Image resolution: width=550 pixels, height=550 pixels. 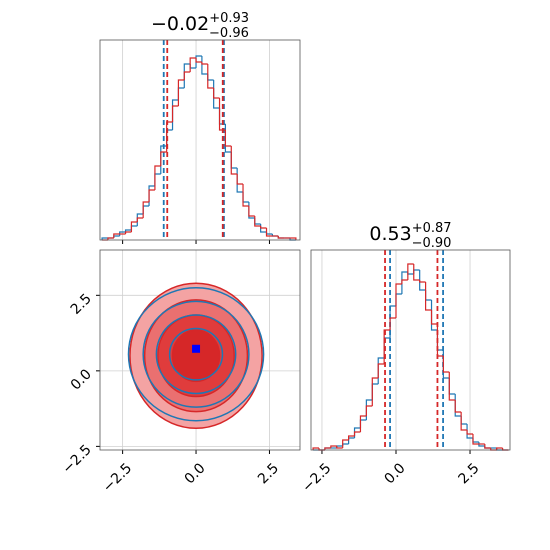 What do you see at coordinates (180, 24) in the screenshot?
I see `title-value: −0.02` at bounding box center [180, 24].